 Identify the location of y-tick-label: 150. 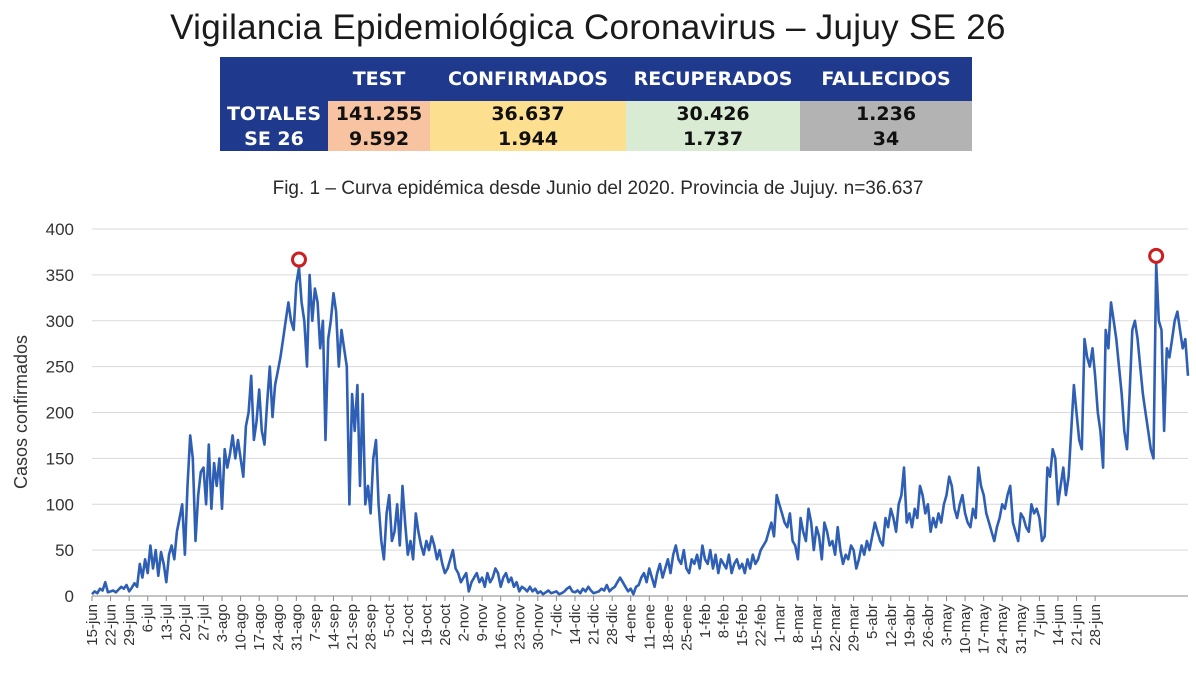
(60, 458).